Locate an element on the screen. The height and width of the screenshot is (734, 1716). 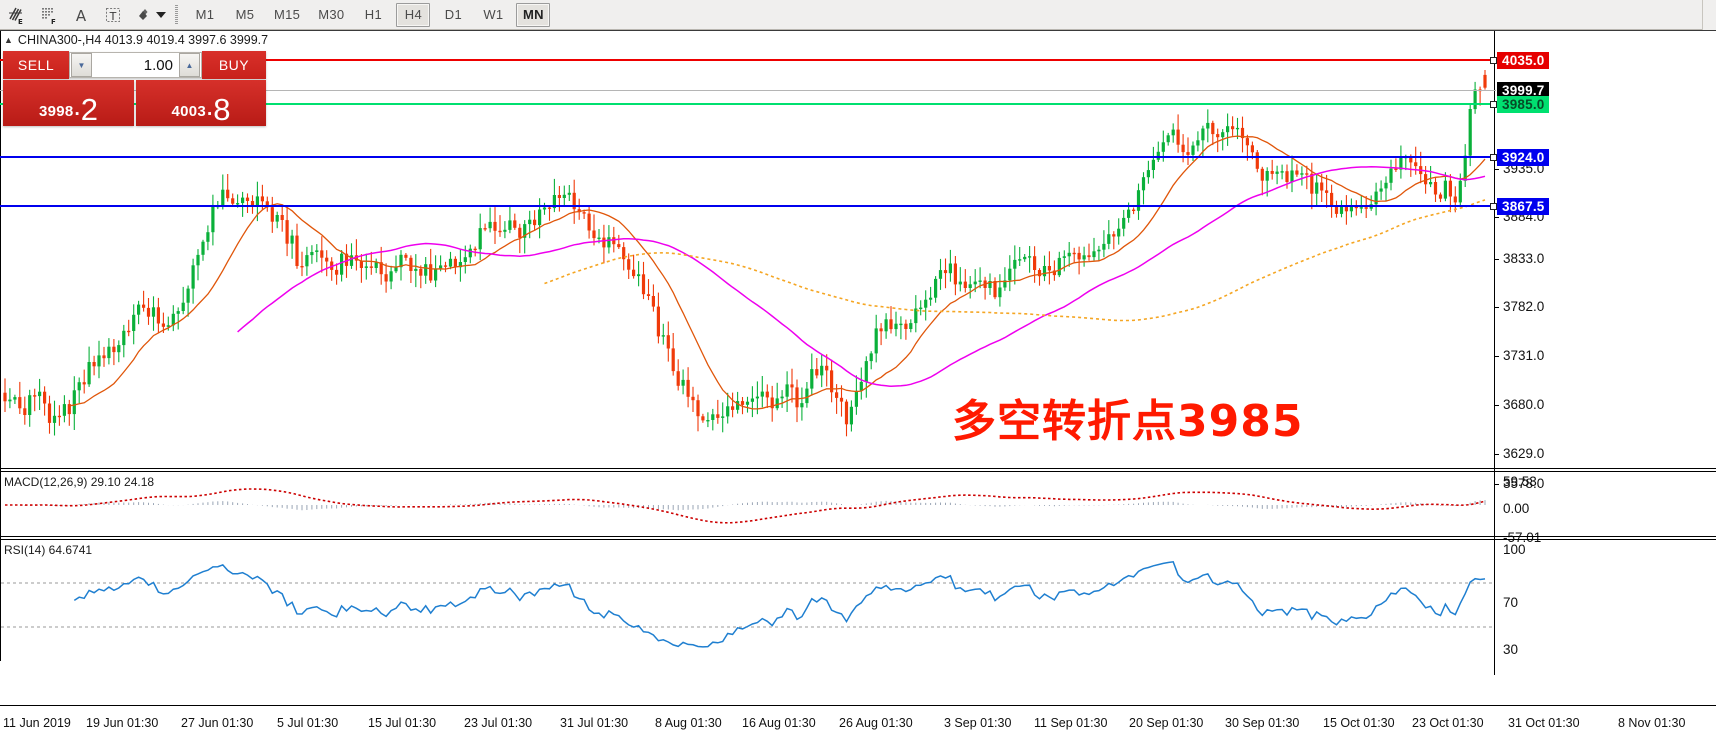
ask-price-integer: 4003 is located at coordinates (189, 111).